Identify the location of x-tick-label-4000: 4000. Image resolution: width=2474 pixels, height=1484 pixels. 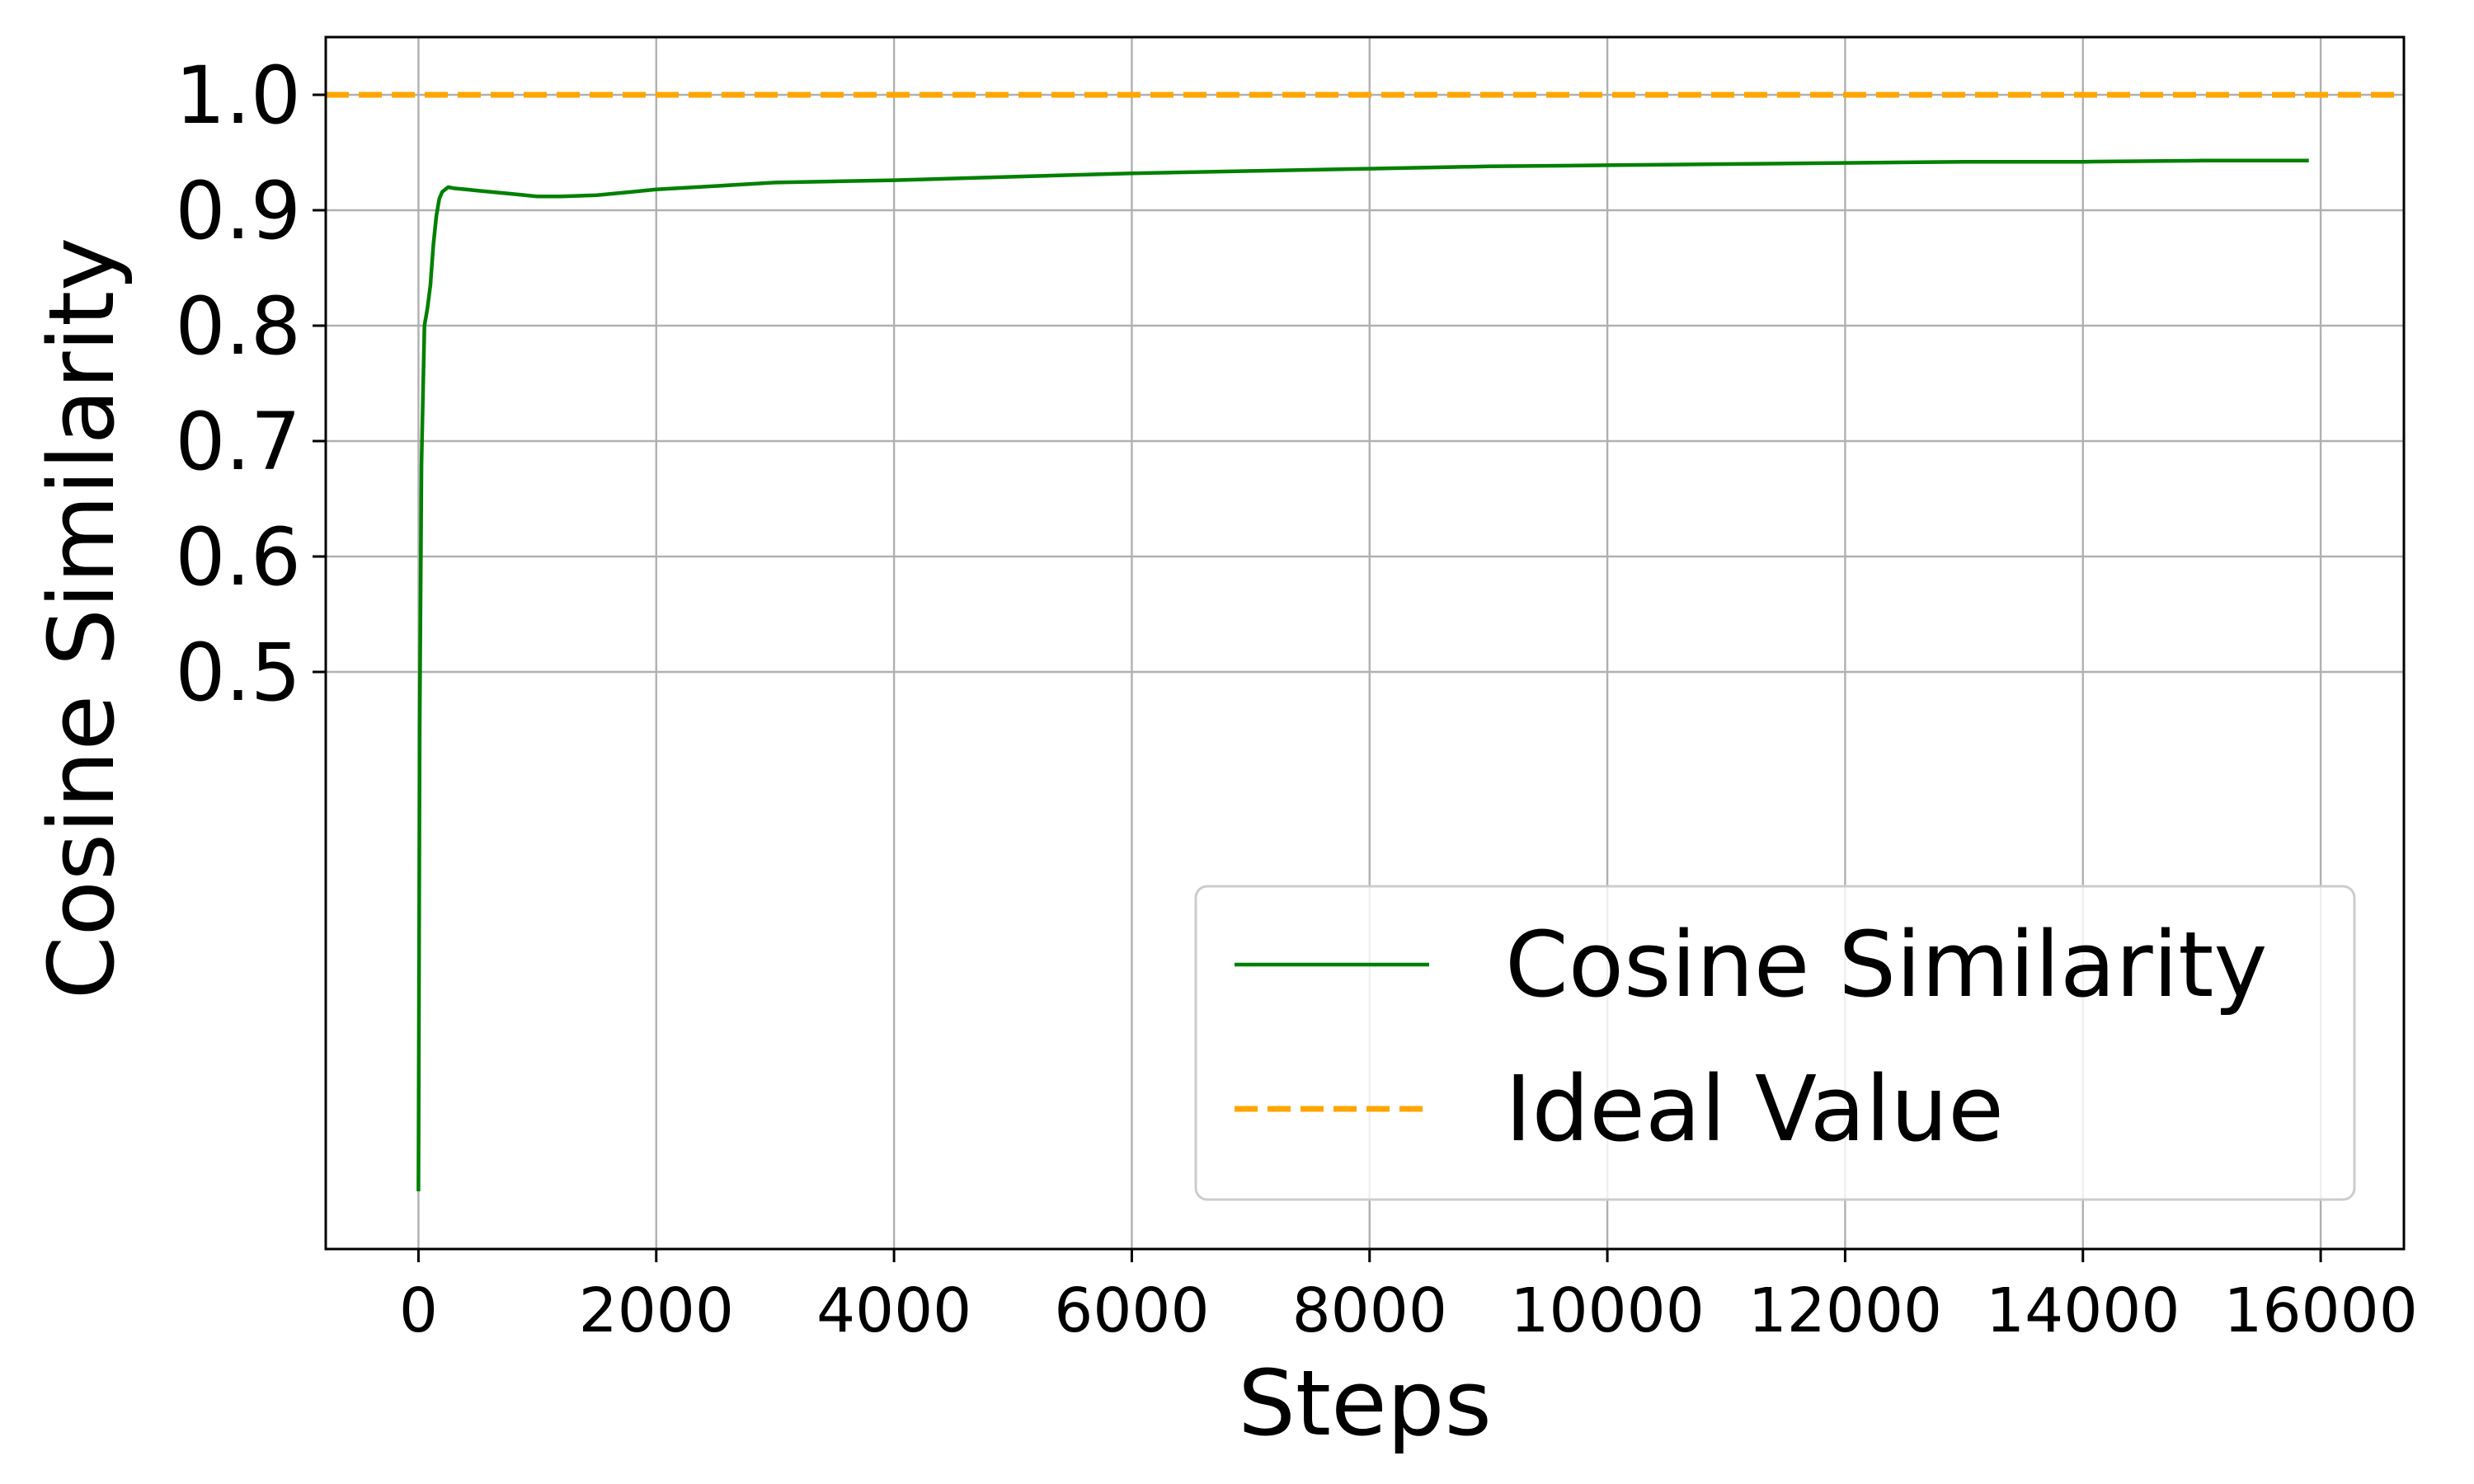
(893, 1310).